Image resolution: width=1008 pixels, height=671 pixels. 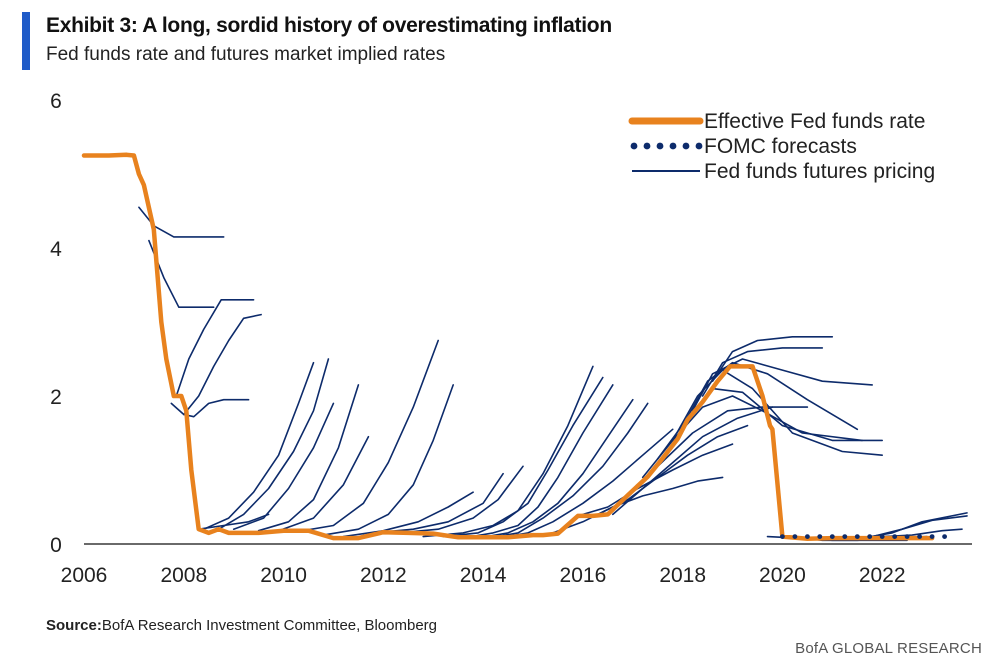 I want to click on x-tick-label-2020: 2020, so click(x=782, y=575).